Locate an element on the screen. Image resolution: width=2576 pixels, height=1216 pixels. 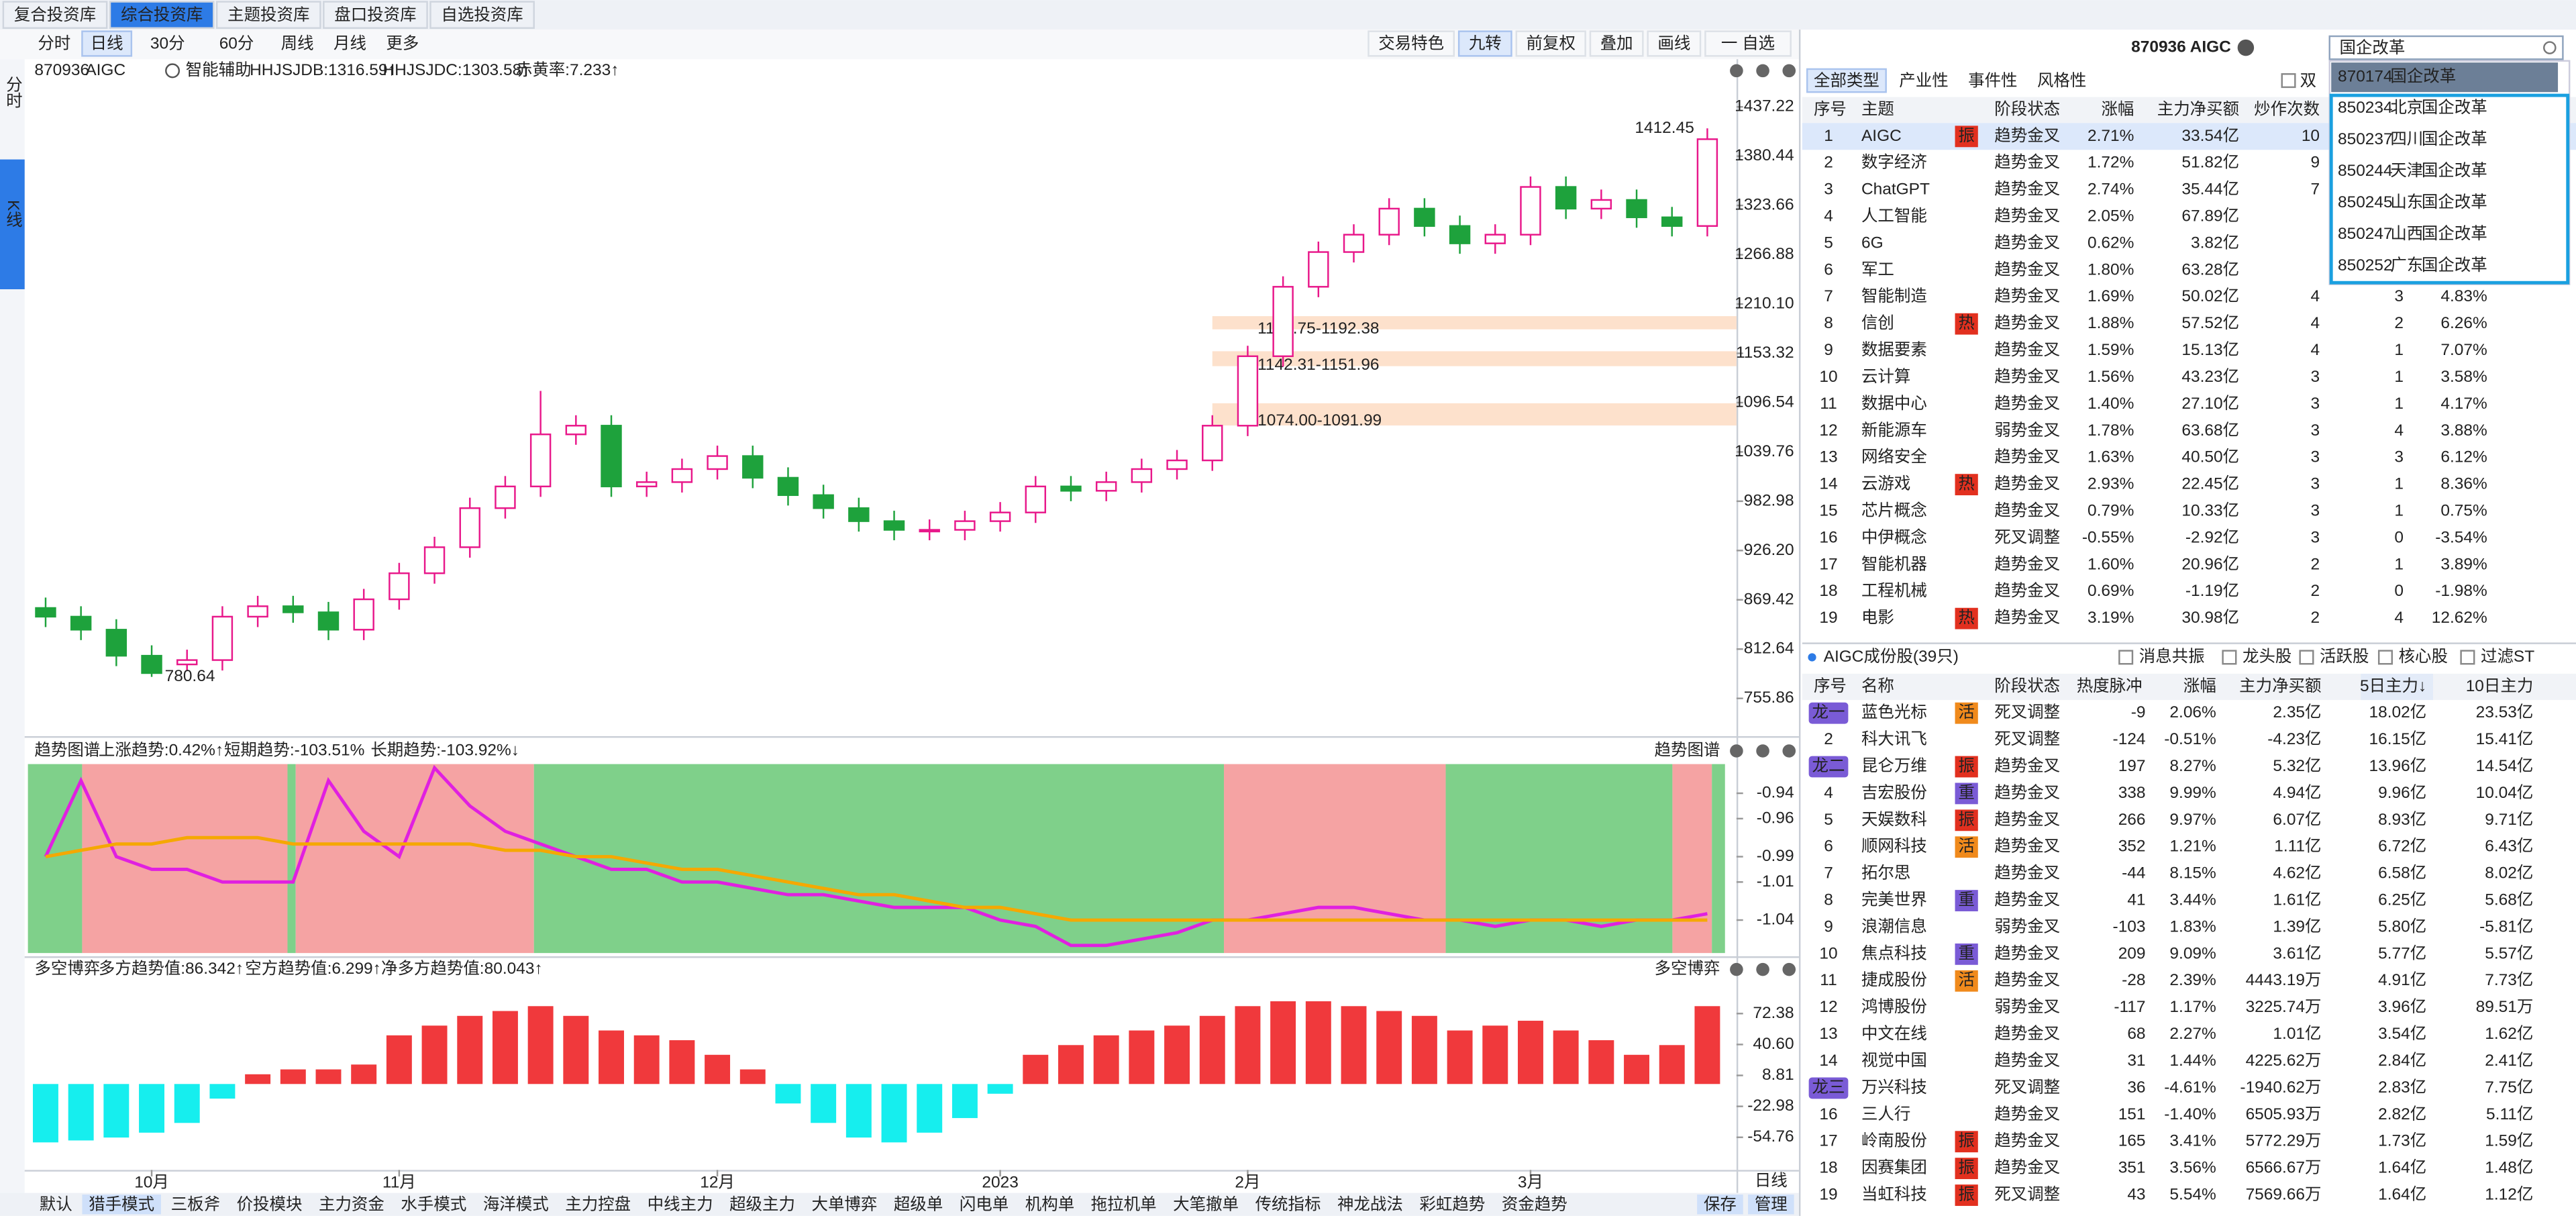
bottom-tab: 神龙战法 is located at coordinates (1370, 1204).